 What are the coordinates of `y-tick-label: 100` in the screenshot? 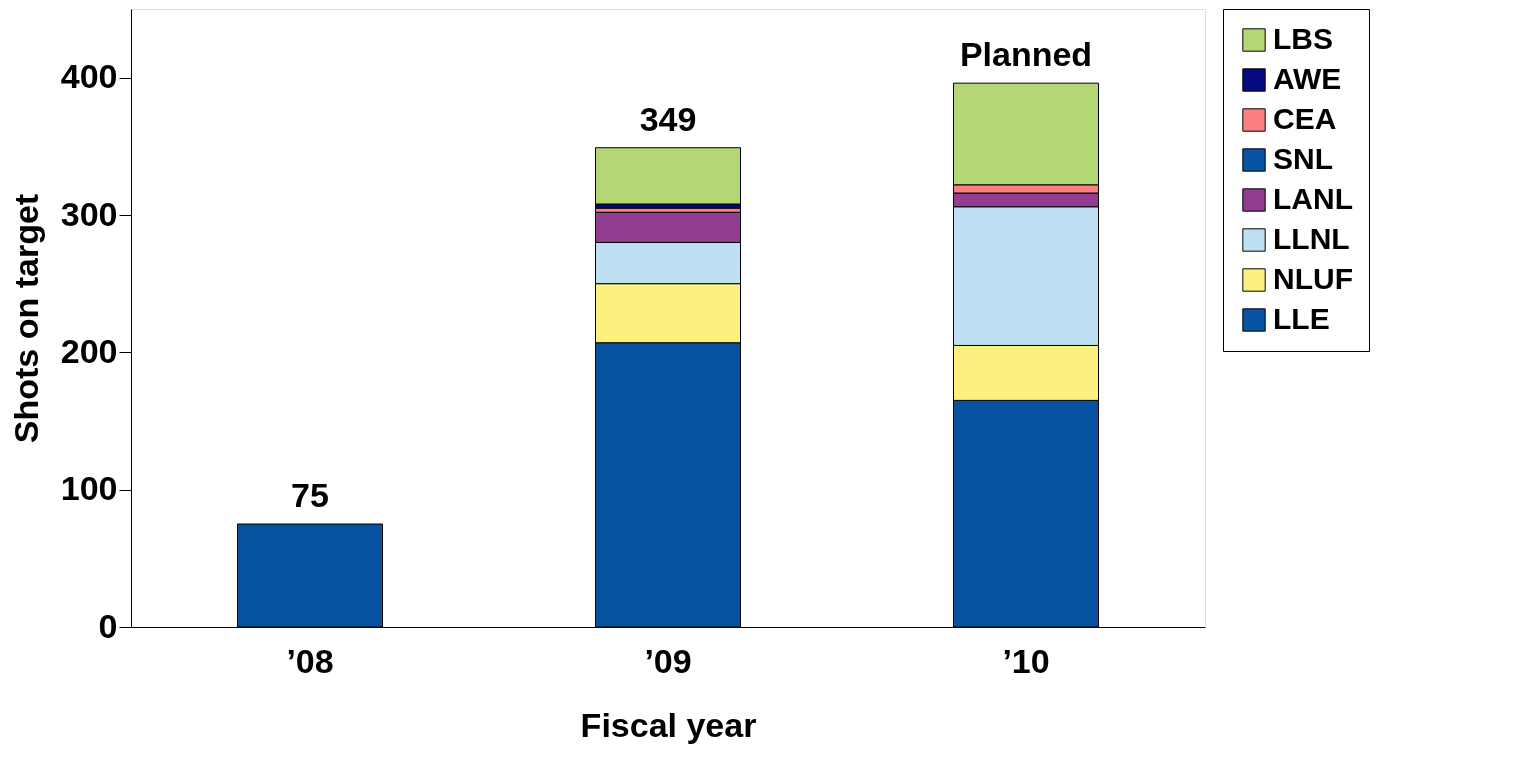 It's located at (89, 488).